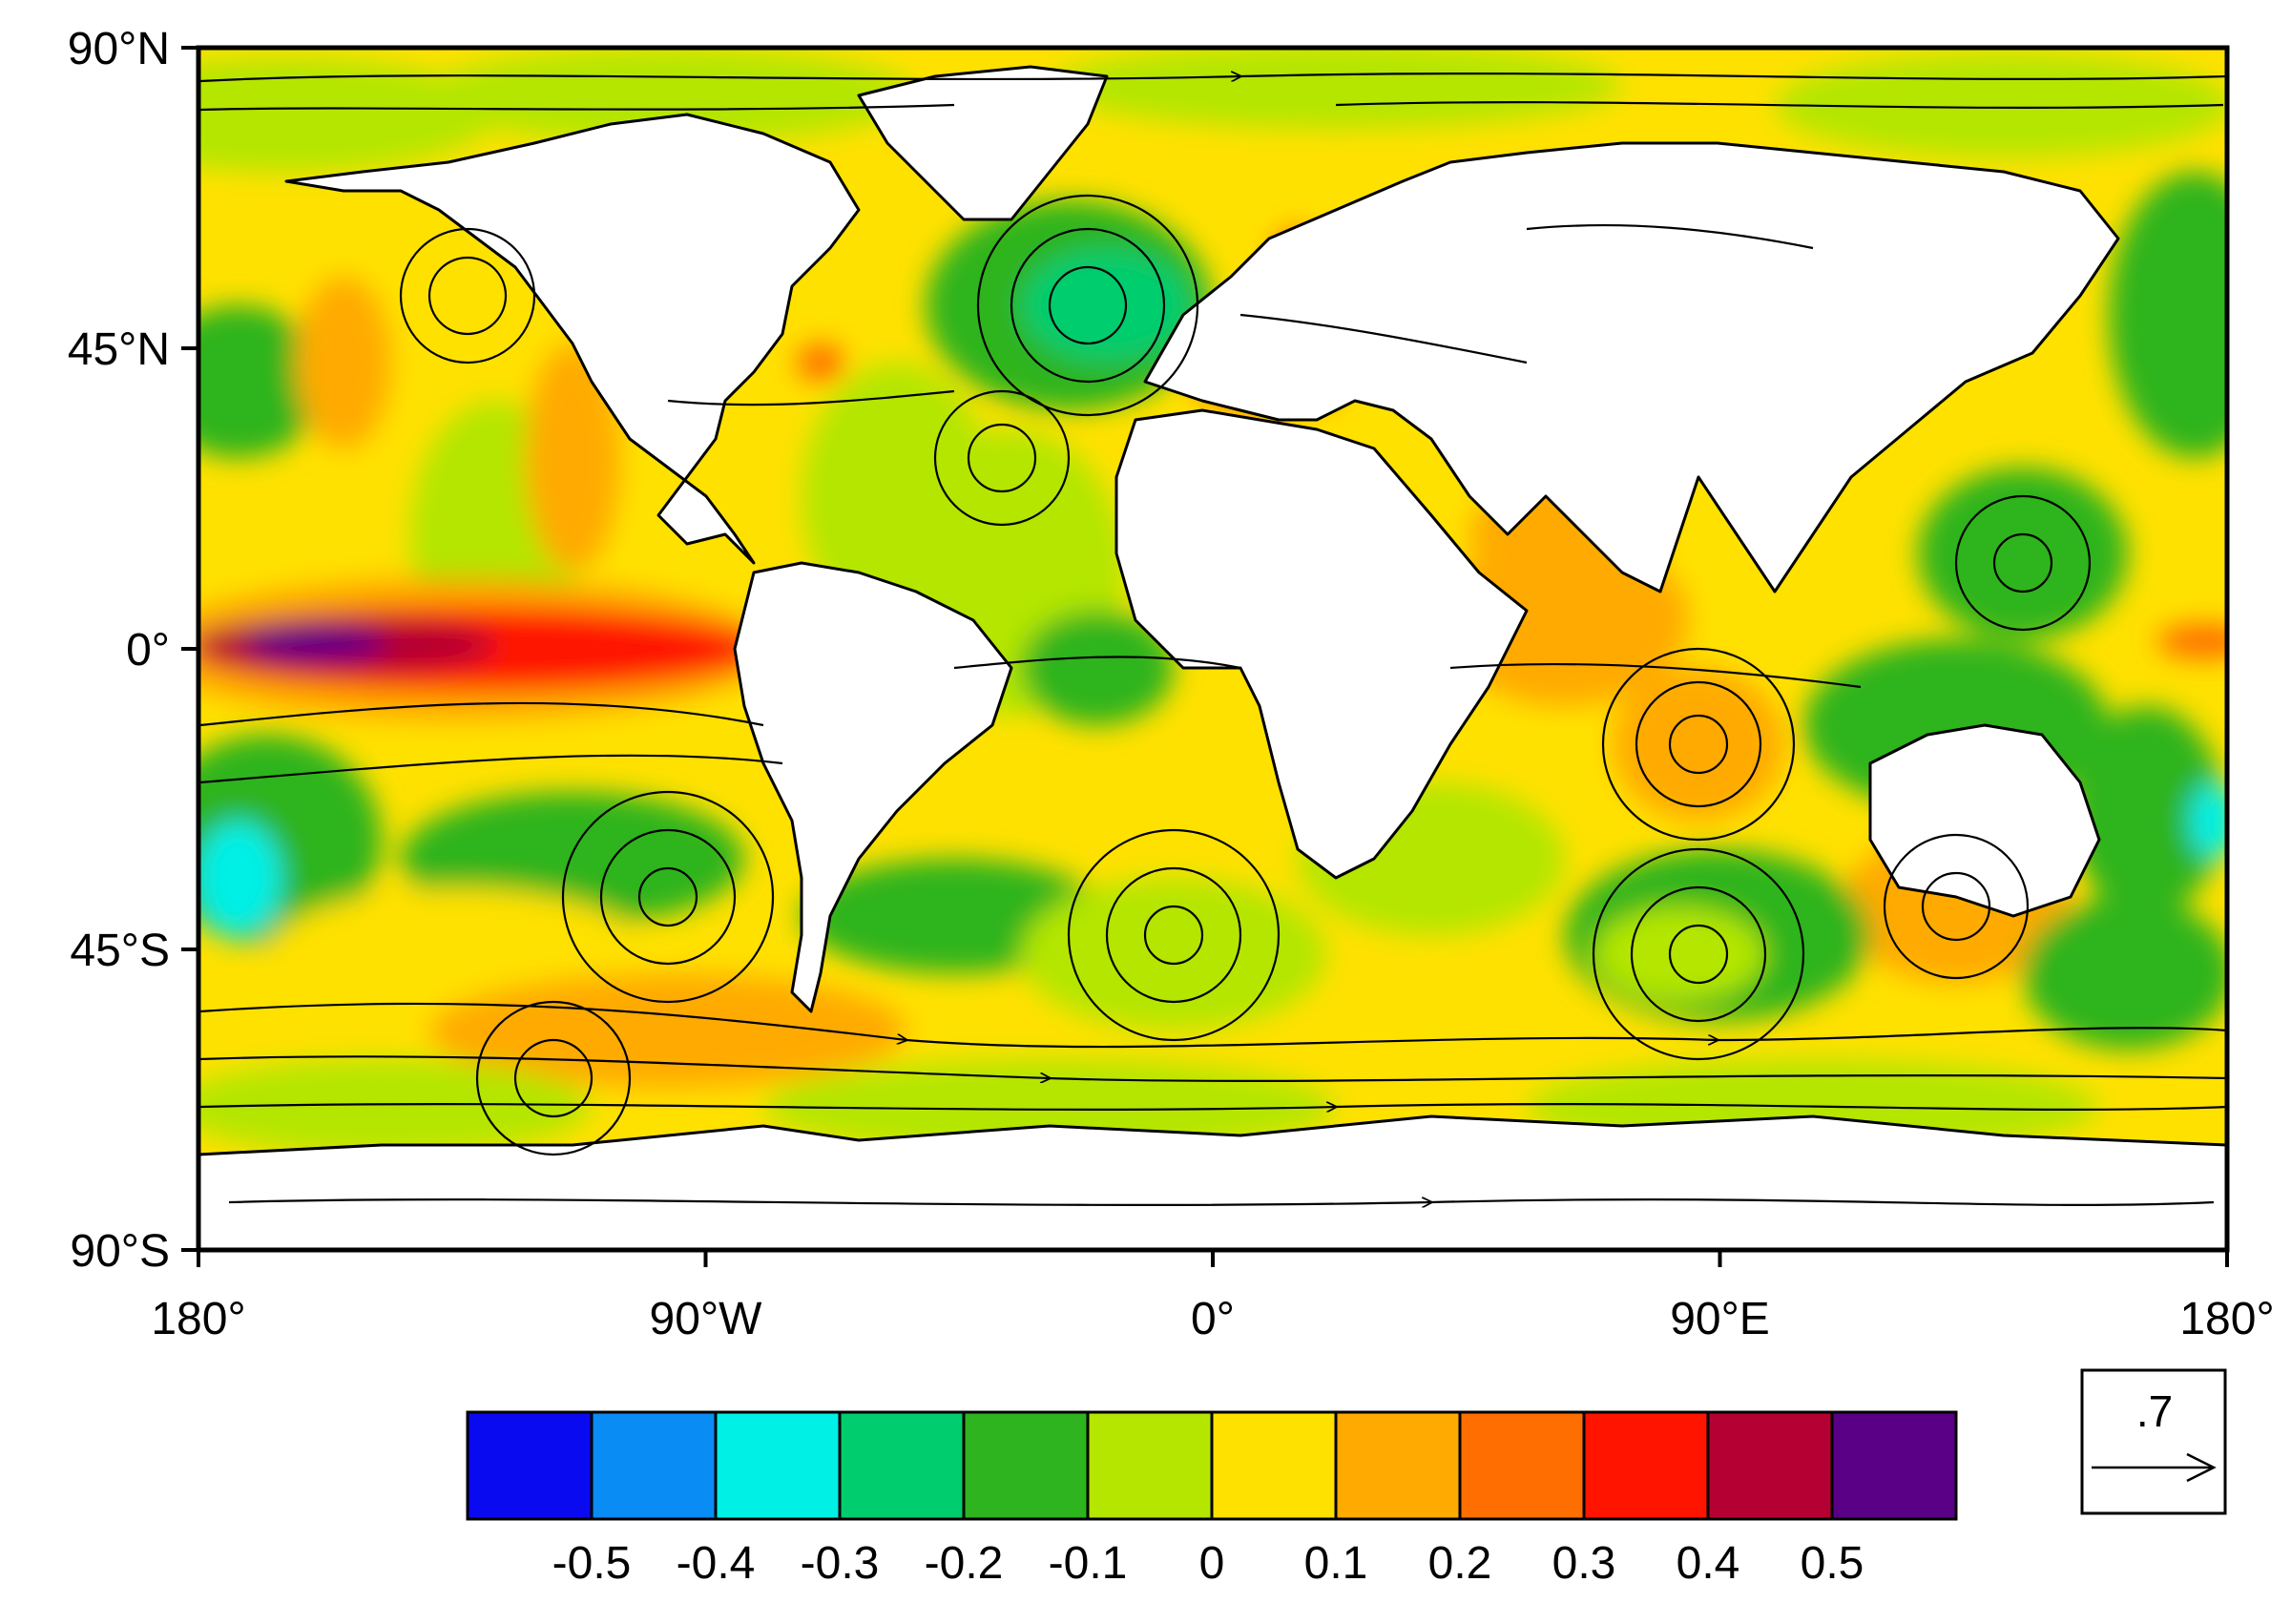 The height and width of the screenshot is (1624, 2291). What do you see at coordinates (1720, 1319) in the screenshot?
I see `lon-tick-label: 90°E` at bounding box center [1720, 1319].